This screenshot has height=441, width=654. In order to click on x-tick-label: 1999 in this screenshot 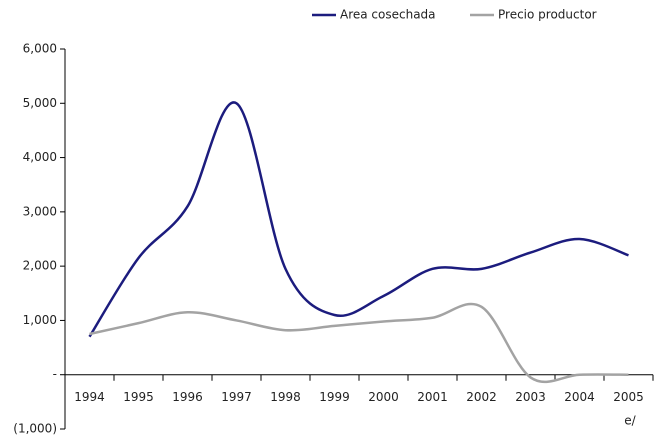, I will do `click(334, 397)`.